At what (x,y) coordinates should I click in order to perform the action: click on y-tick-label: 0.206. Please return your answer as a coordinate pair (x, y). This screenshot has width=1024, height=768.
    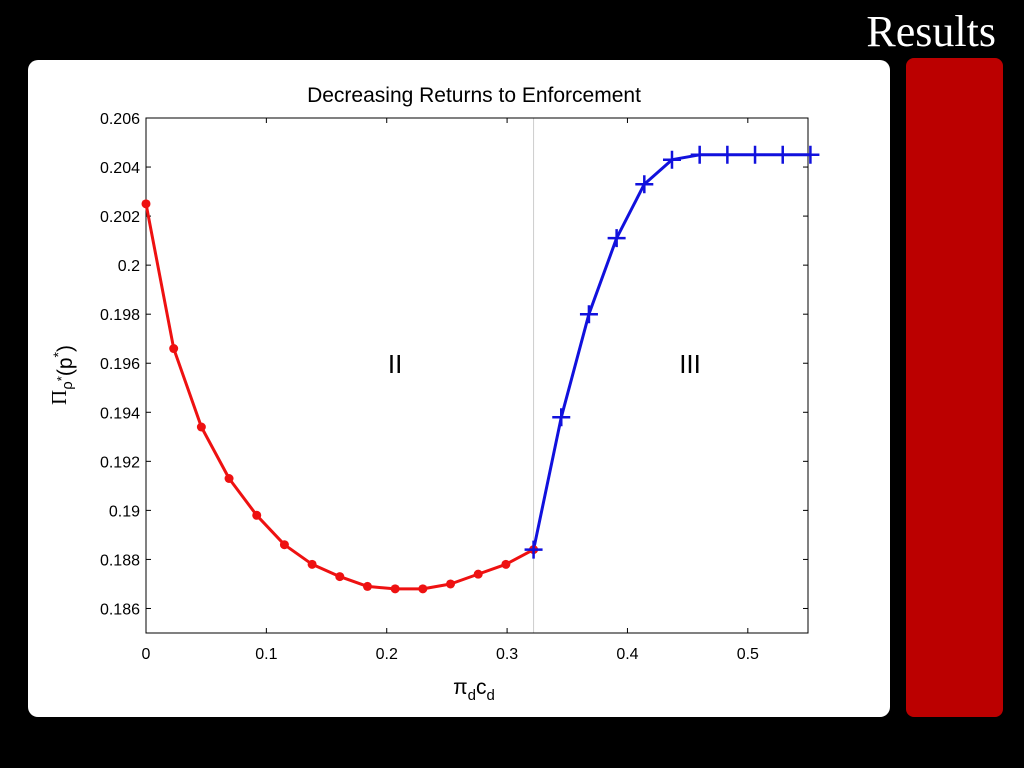
    Looking at the image, I should click on (120, 119).